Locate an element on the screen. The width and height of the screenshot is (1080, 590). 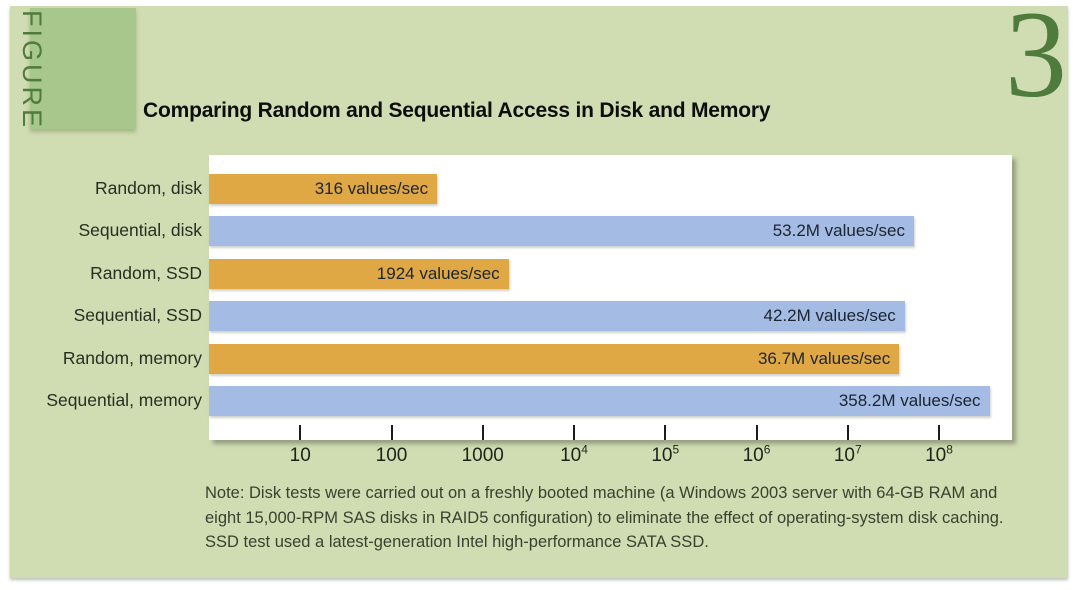
bar-value-label: 1924 values/sec is located at coordinates (438, 273).